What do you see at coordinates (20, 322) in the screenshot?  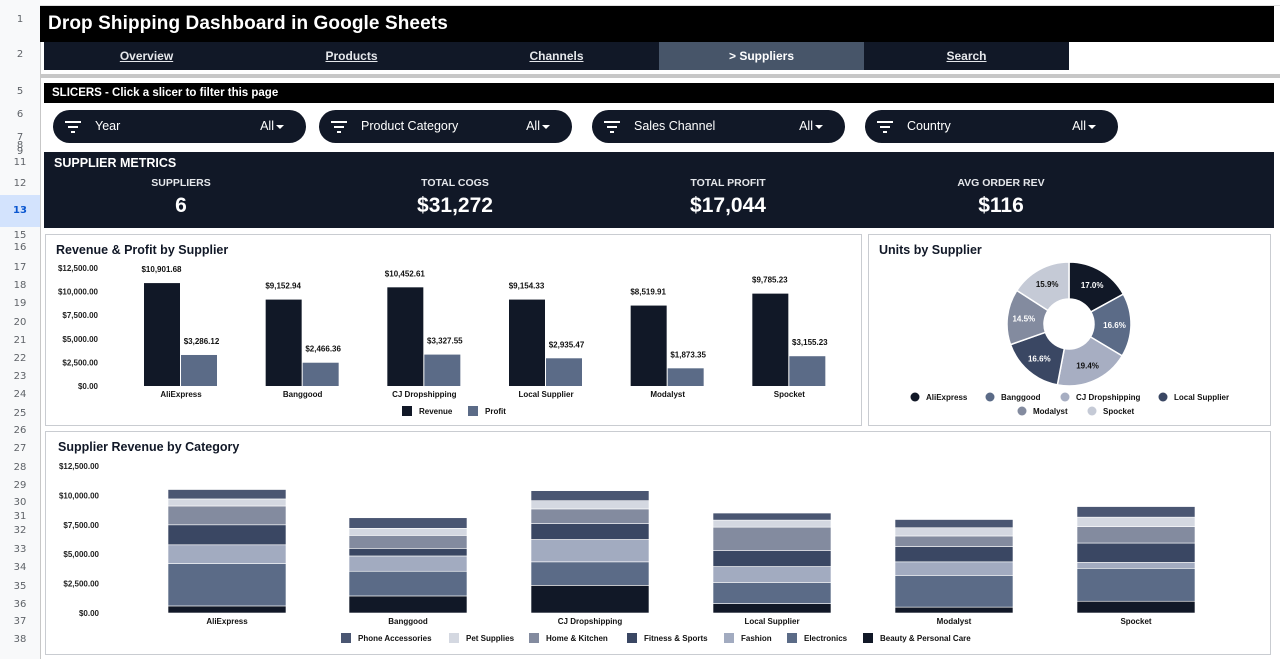 I see `row-number: 20` at bounding box center [20, 322].